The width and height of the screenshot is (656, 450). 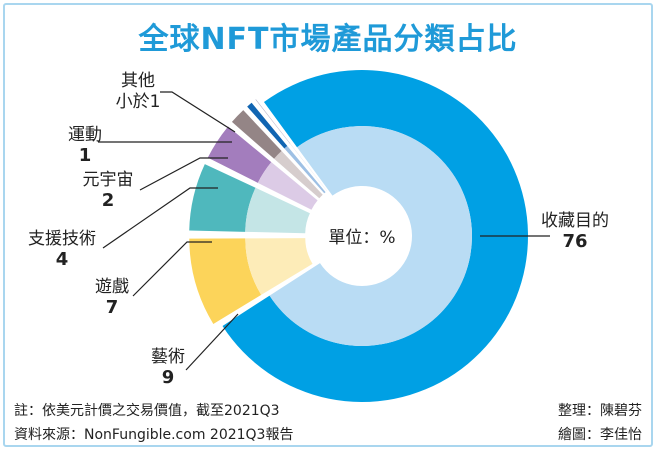 I want to click on unit-label: 單位：%, so click(x=361, y=238).